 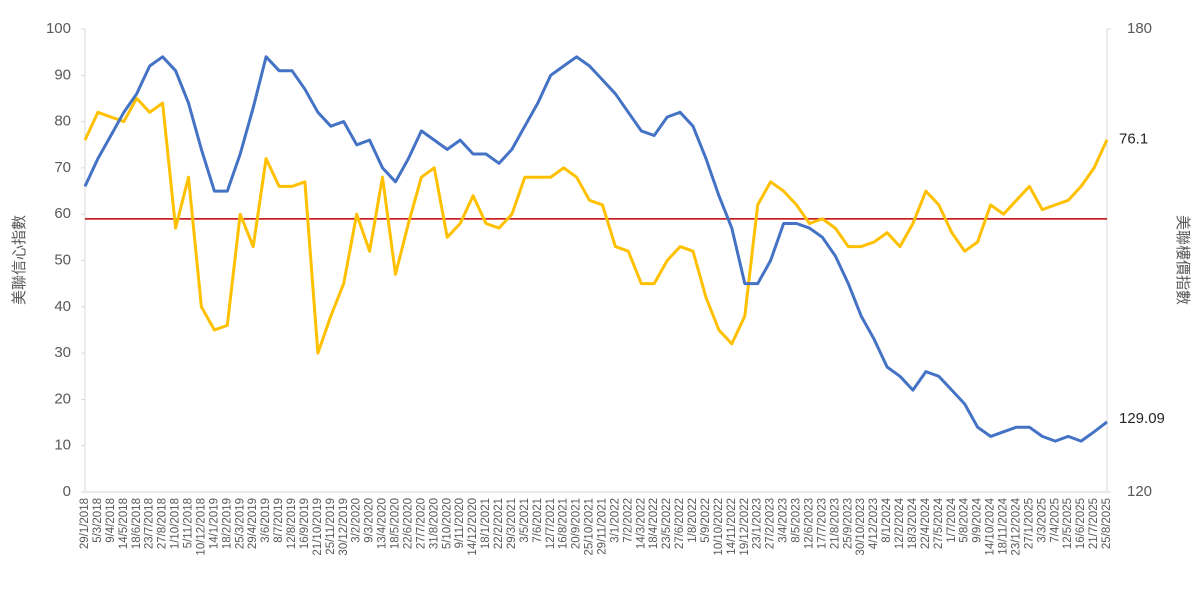 I want to click on x-tick-label: 23/5/2022, so click(x=667, y=523).